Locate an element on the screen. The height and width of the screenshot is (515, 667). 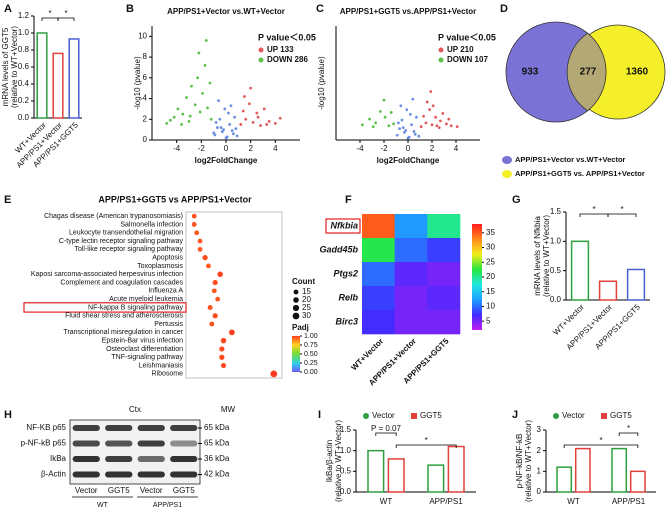
significance-bracket is located at coordinates (386, 434).